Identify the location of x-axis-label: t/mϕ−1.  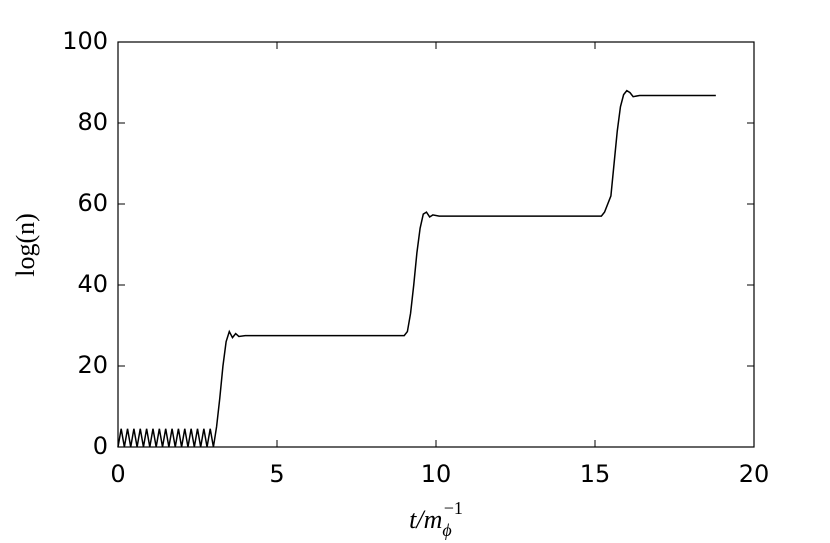
(436, 519).